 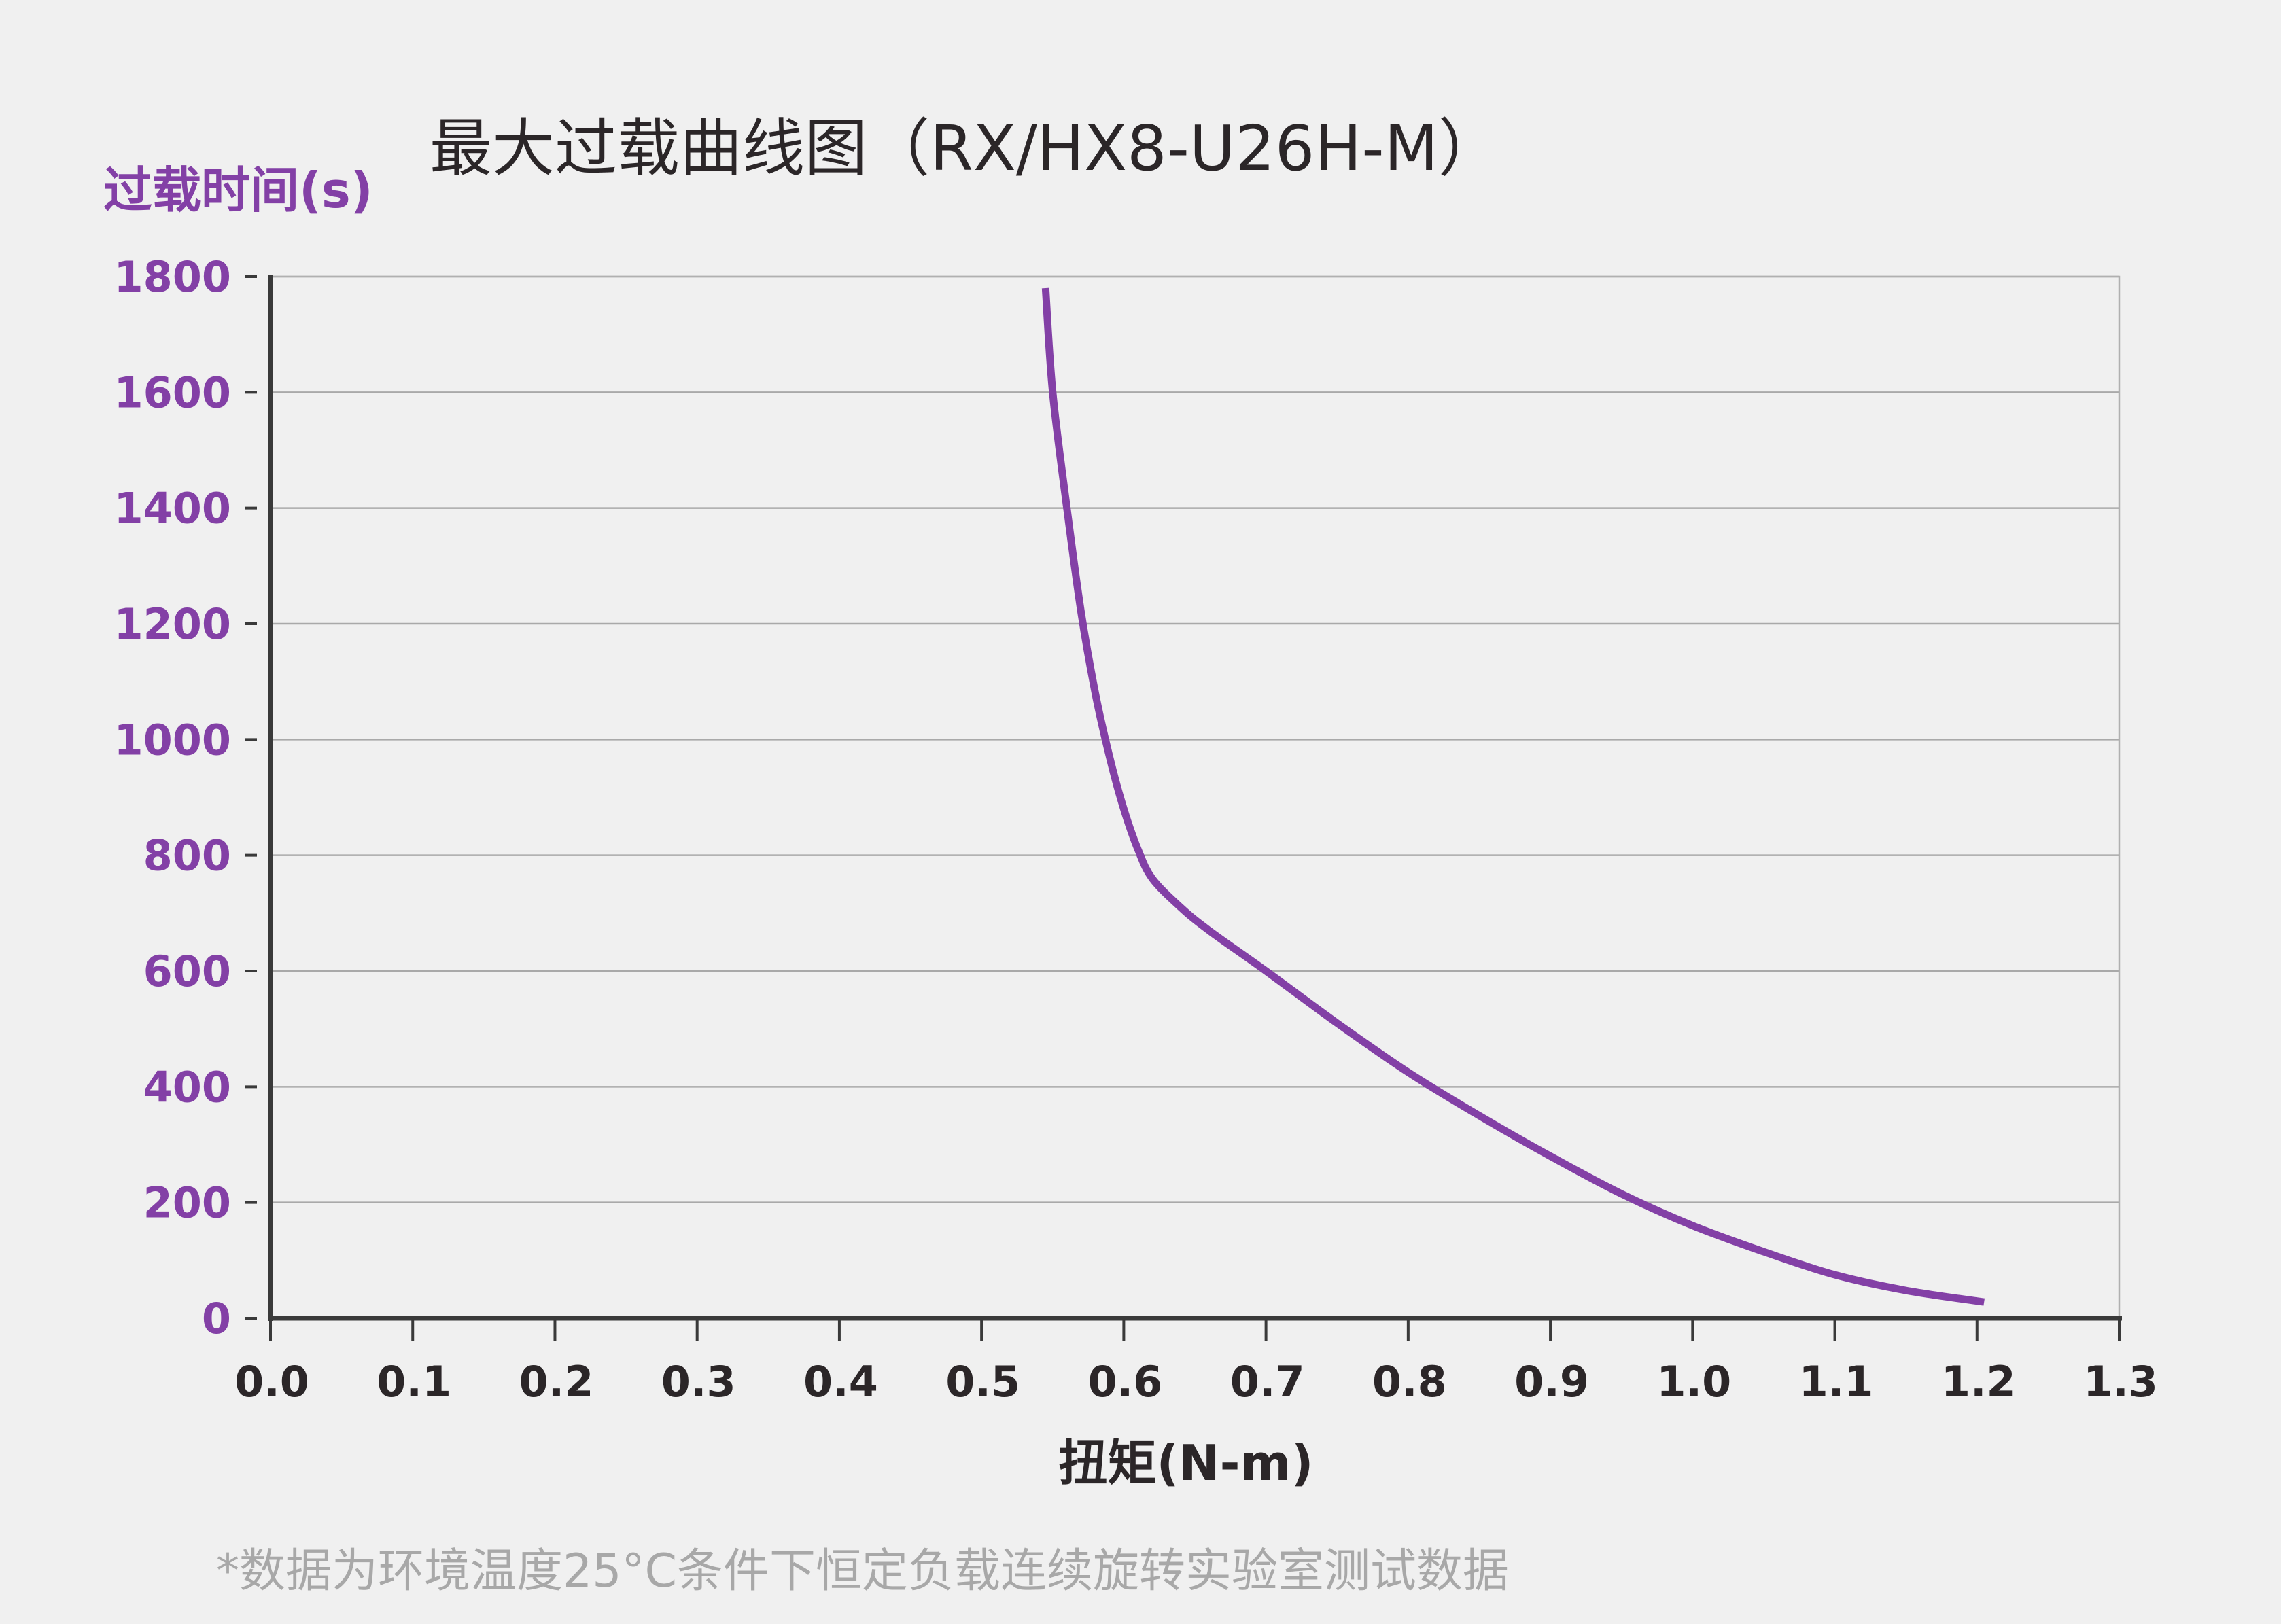 What do you see at coordinates (1410, 1382) in the screenshot?
I see `x-tick-label-0.8: 0.8` at bounding box center [1410, 1382].